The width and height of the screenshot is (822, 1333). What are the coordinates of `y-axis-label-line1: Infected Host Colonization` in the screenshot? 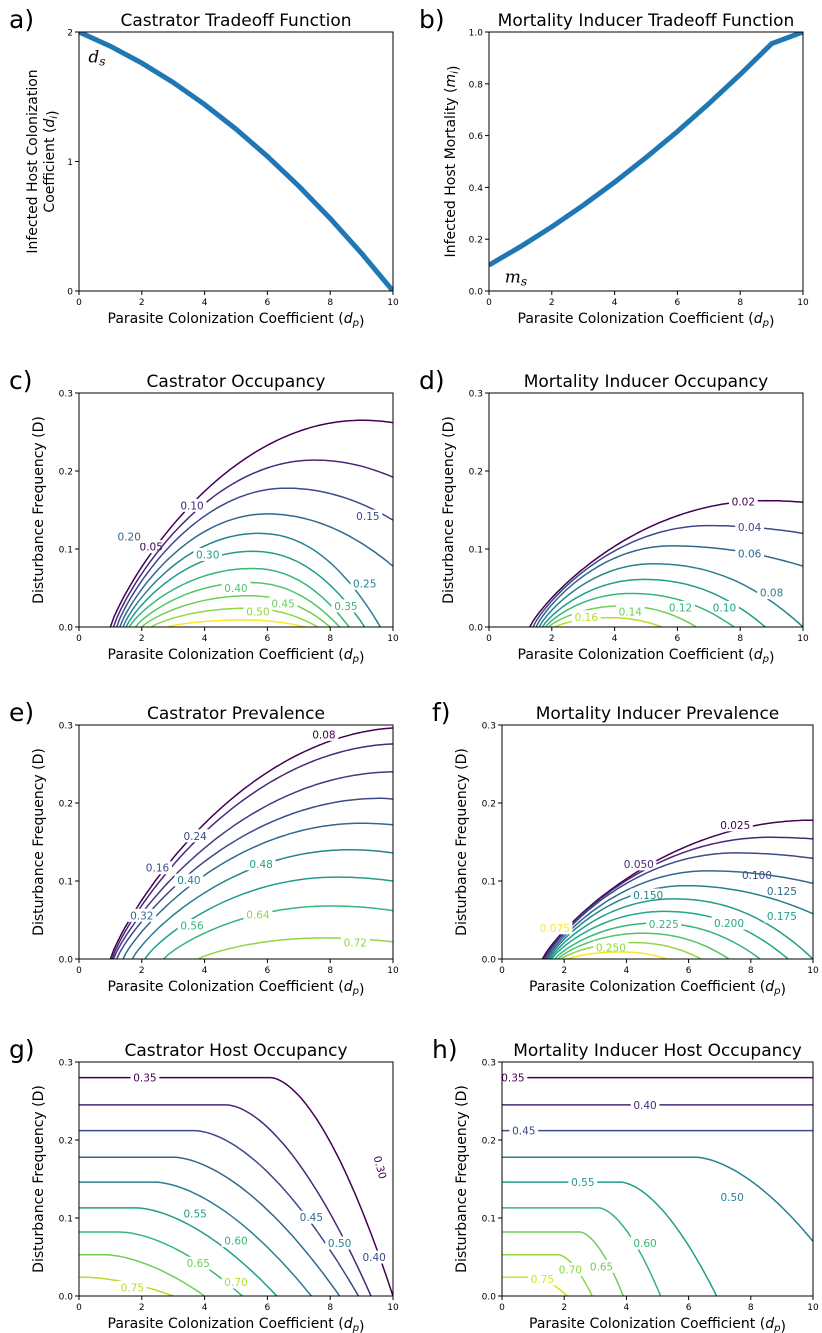 It's located at (33, 161).